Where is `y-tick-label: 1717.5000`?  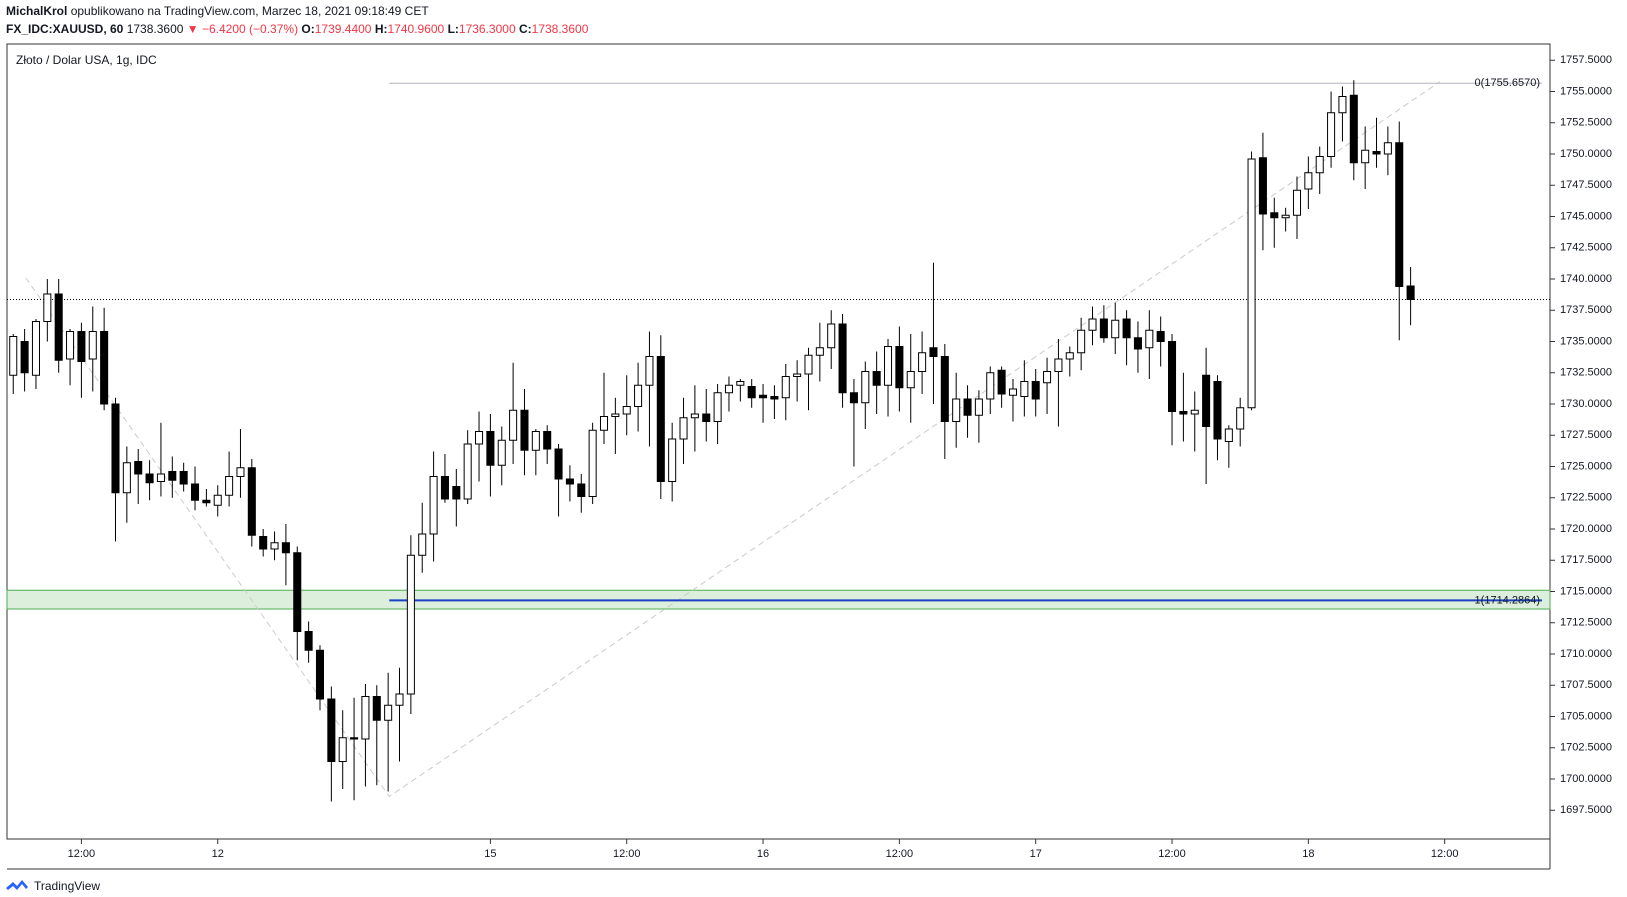
y-tick-label: 1717.5000 is located at coordinates (1586, 560).